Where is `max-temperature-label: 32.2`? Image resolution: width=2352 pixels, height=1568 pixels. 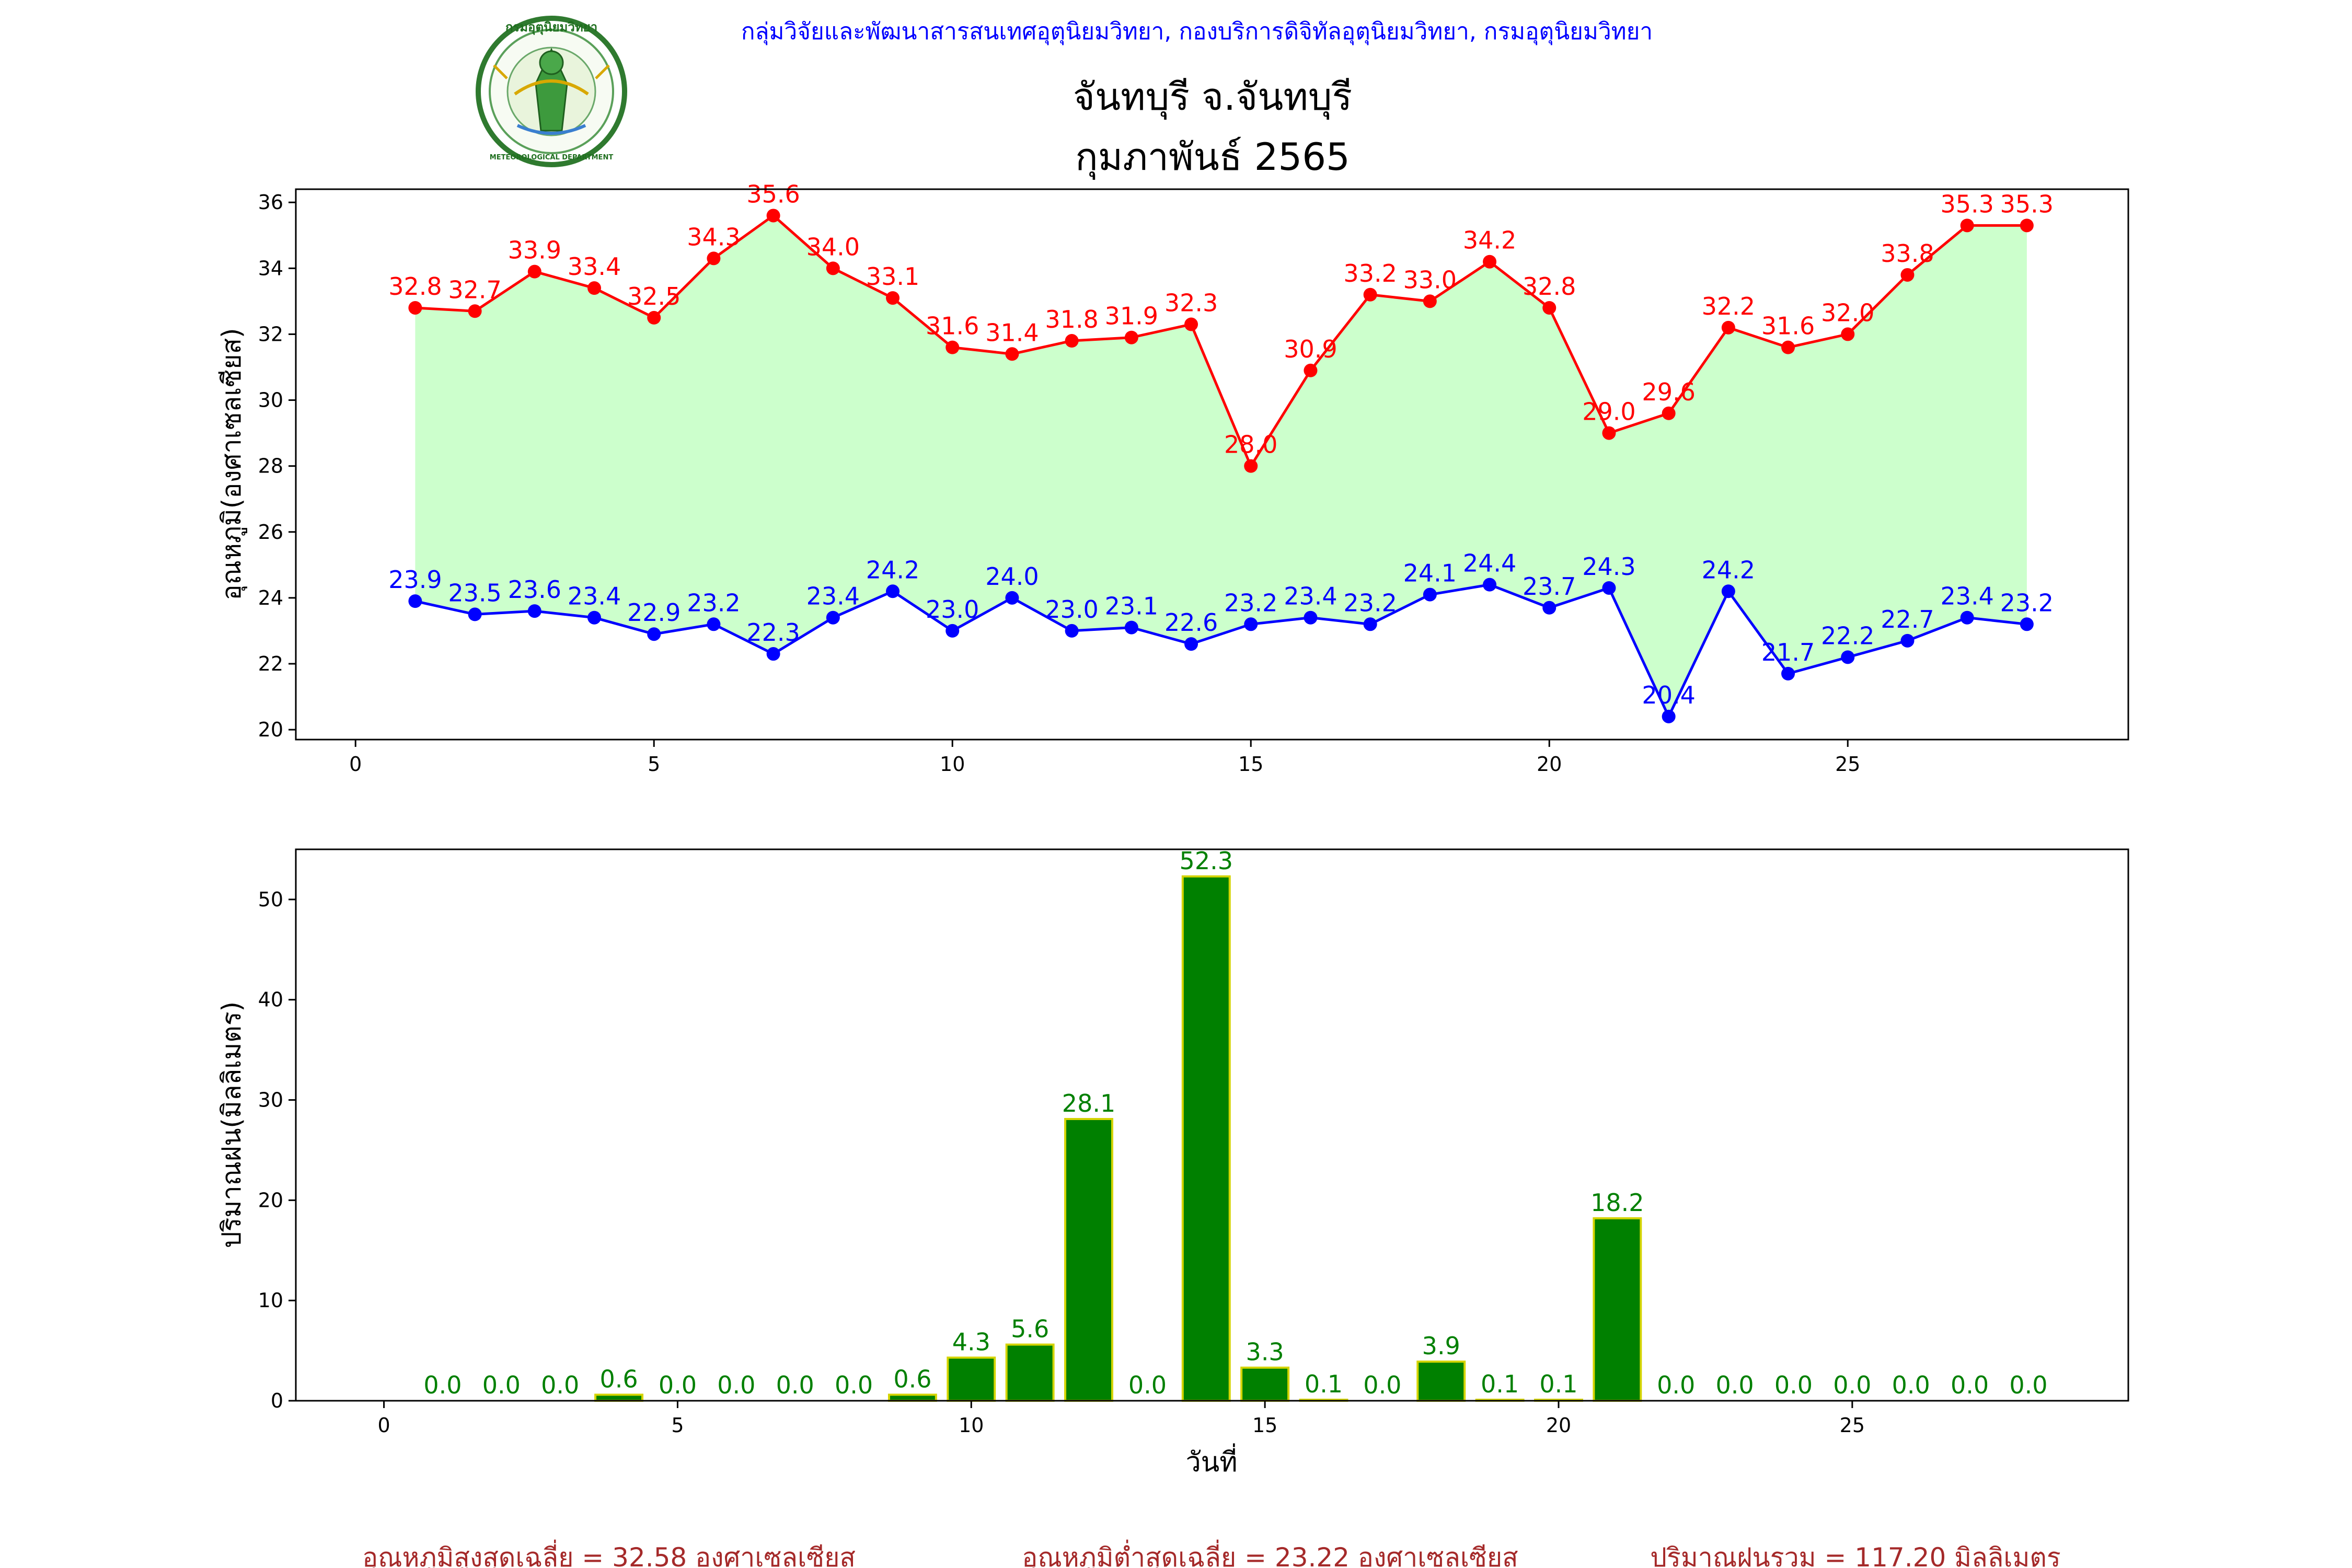
max-temperature-label: 32.2 is located at coordinates (1728, 306).